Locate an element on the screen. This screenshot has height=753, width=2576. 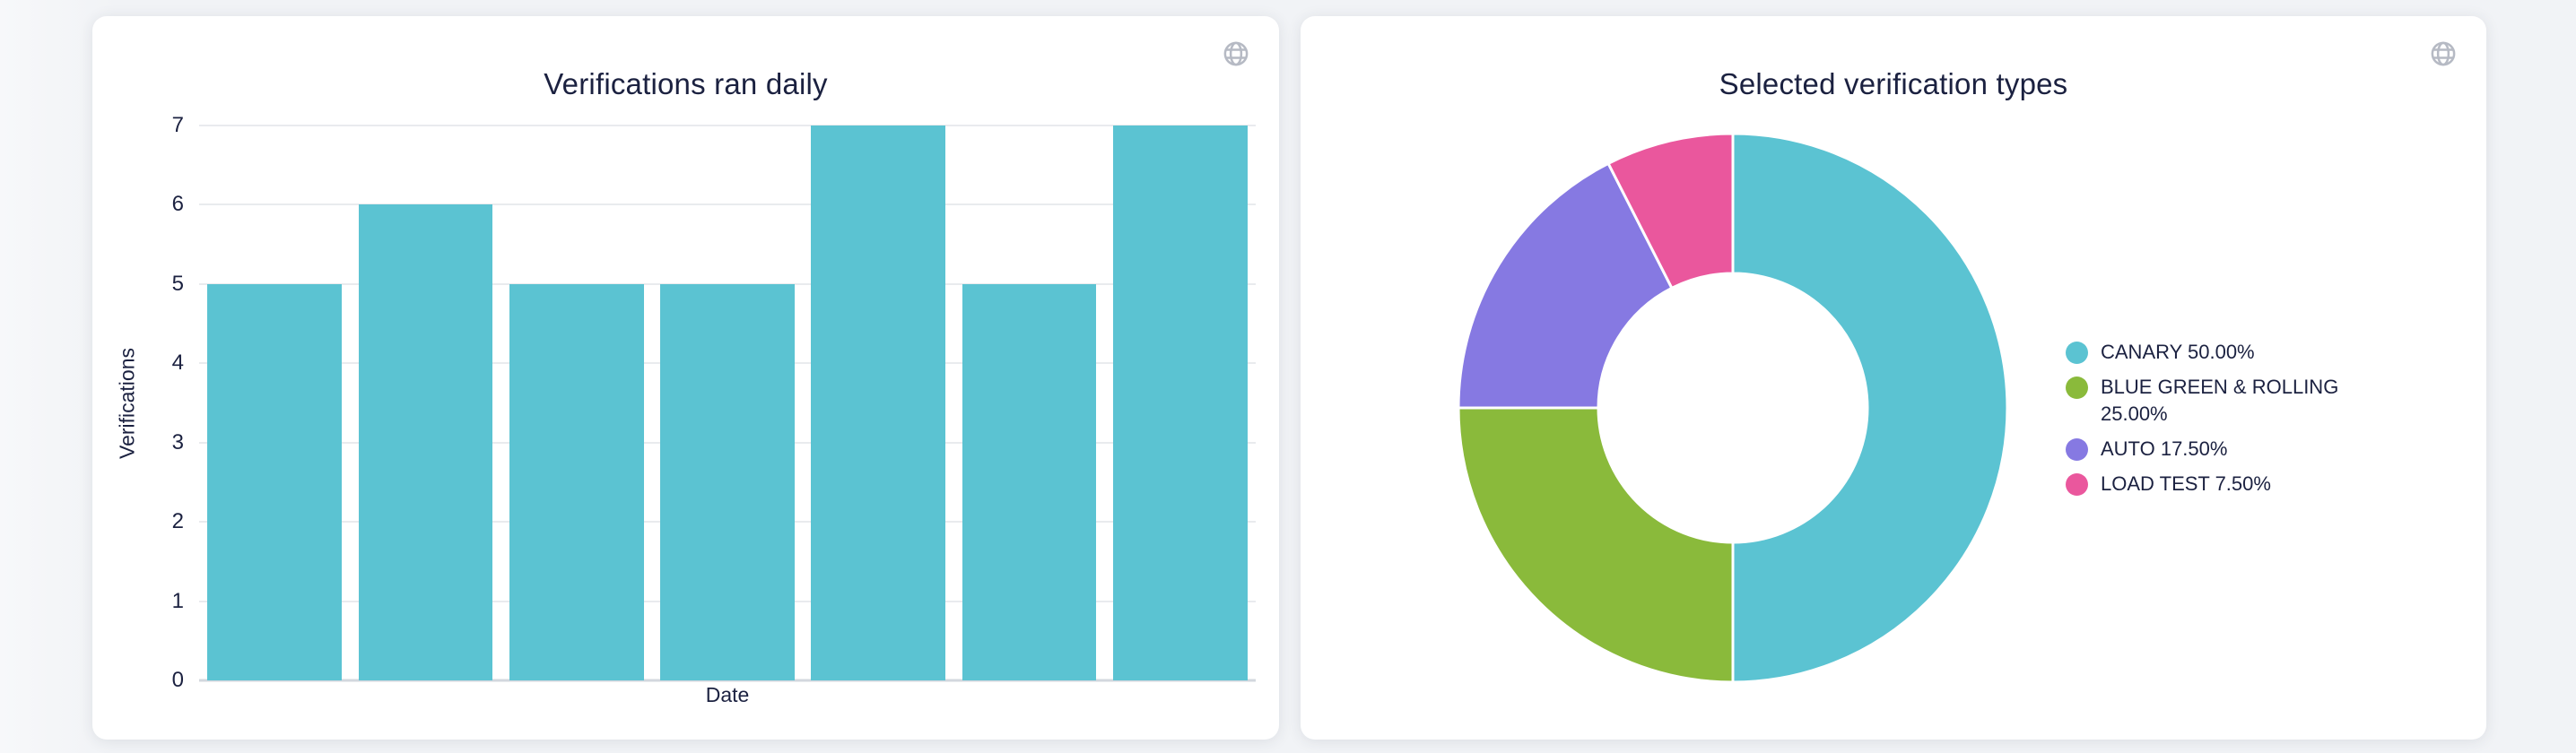
legend-item-auto: AUTO 17.50% is located at coordinates (2205, 449).